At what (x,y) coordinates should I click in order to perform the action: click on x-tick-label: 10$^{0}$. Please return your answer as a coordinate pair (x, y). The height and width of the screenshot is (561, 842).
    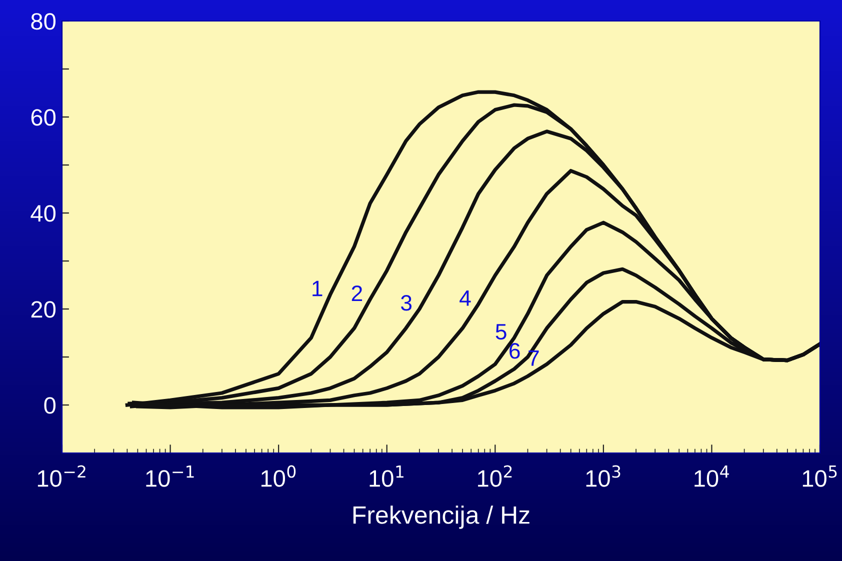
    Looking at the image, I should click on (278, 476).